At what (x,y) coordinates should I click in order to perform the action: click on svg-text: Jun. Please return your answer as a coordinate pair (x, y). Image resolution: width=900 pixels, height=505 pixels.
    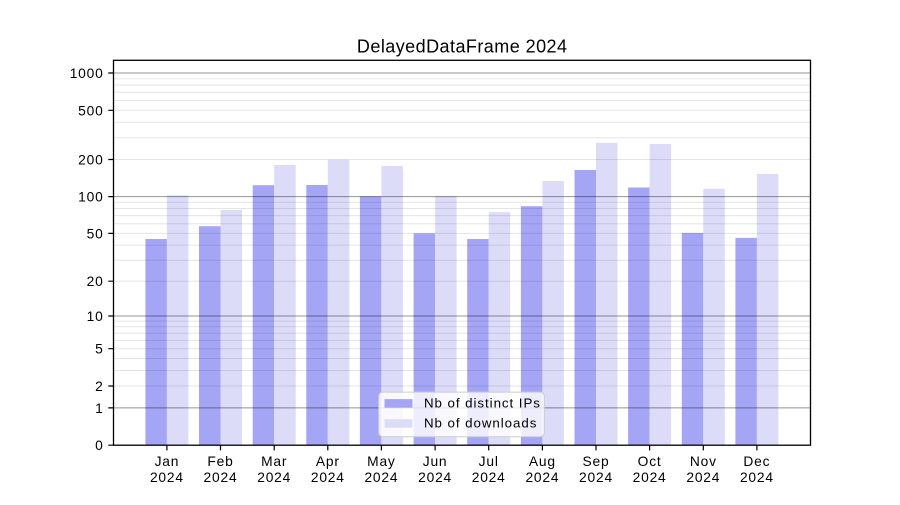
    Looking at the image, I should click on (435, 461).